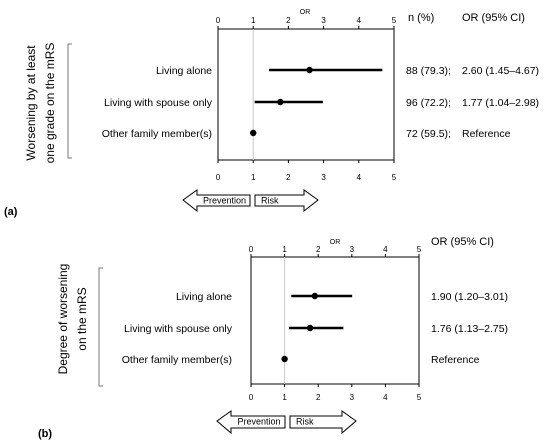 The width and height of the screenshot is (550, 447). What do you see at coordinates (500, 103) in the screenshot?
I see `panel-a-or-ci-text: 1.77 (1.04–2.98)` at bounding box center [500, 103].